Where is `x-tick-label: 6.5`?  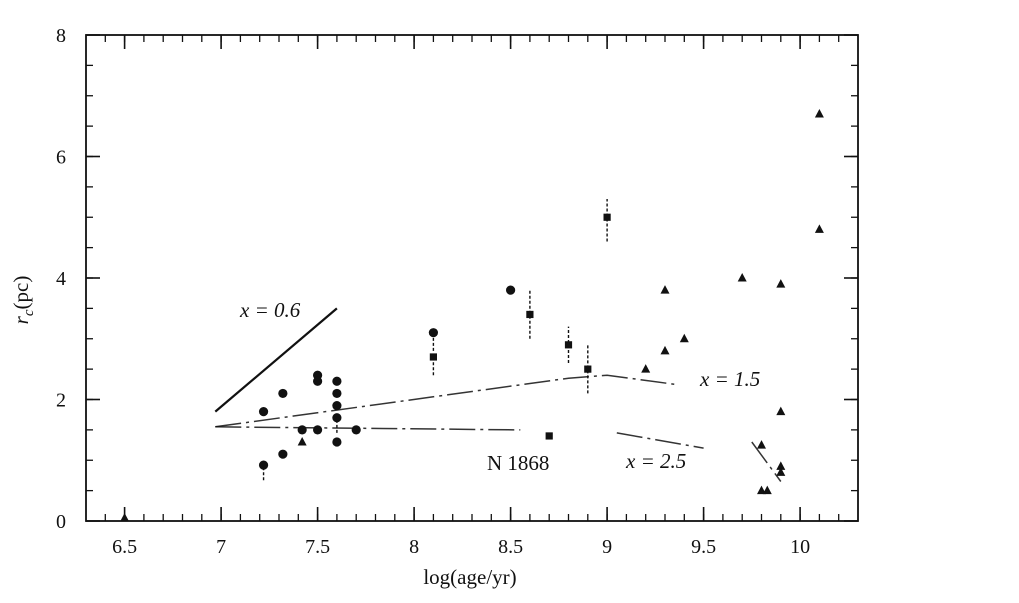 x-tick-label: 6.5 is located at coordinates (124, 547).